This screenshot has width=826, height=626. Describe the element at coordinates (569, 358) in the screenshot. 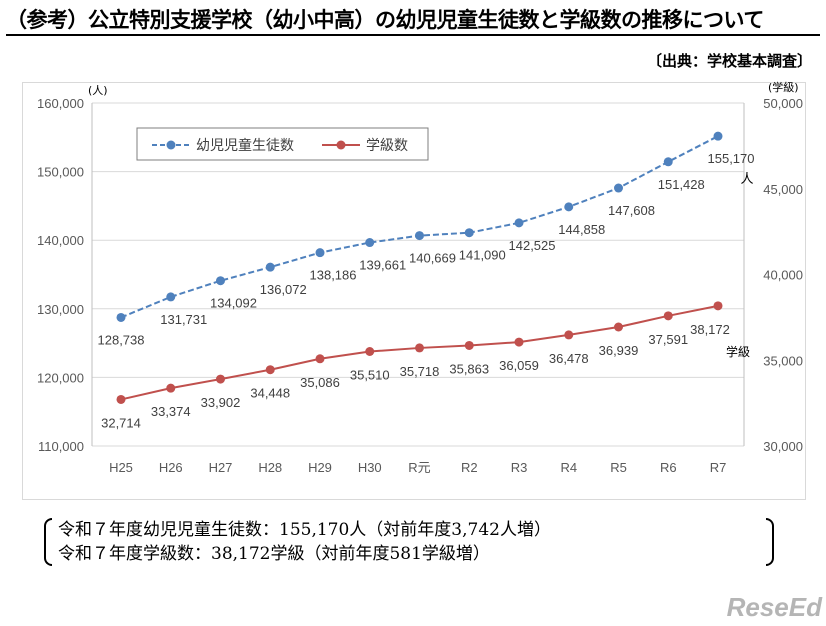

I see `data-label: 36,478` at that location.